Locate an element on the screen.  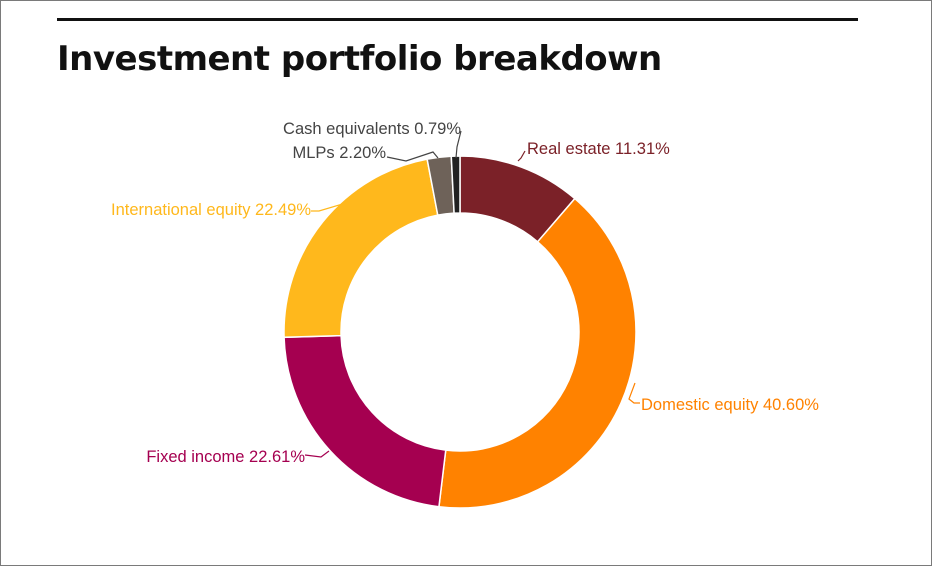
leader-line-domestic-equity is located at coordinates (634, 393).